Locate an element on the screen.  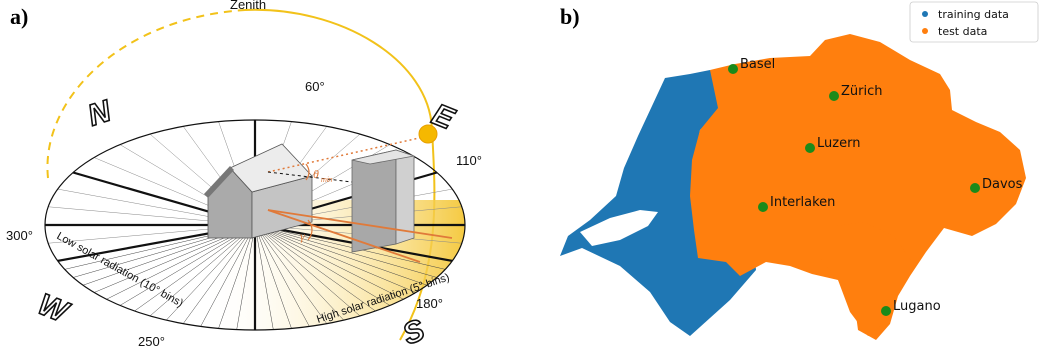
sun-icon is located at coordinates (428, 134).